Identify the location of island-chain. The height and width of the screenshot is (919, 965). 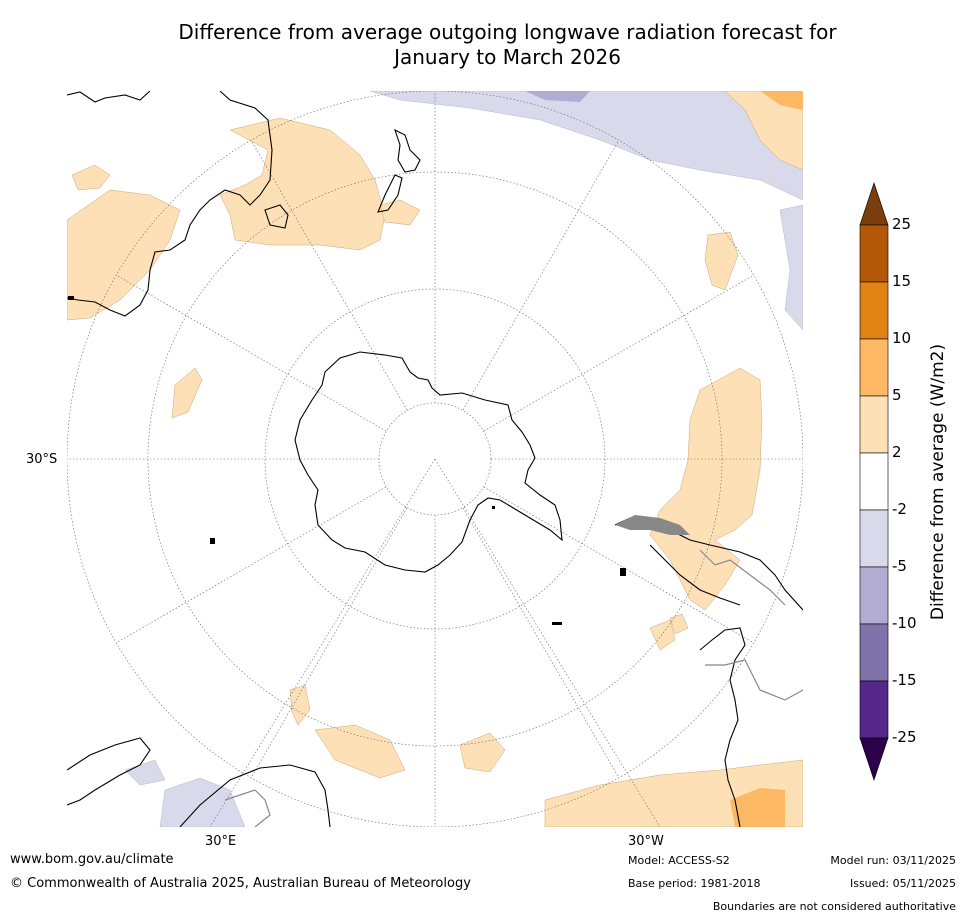
(652, 525).